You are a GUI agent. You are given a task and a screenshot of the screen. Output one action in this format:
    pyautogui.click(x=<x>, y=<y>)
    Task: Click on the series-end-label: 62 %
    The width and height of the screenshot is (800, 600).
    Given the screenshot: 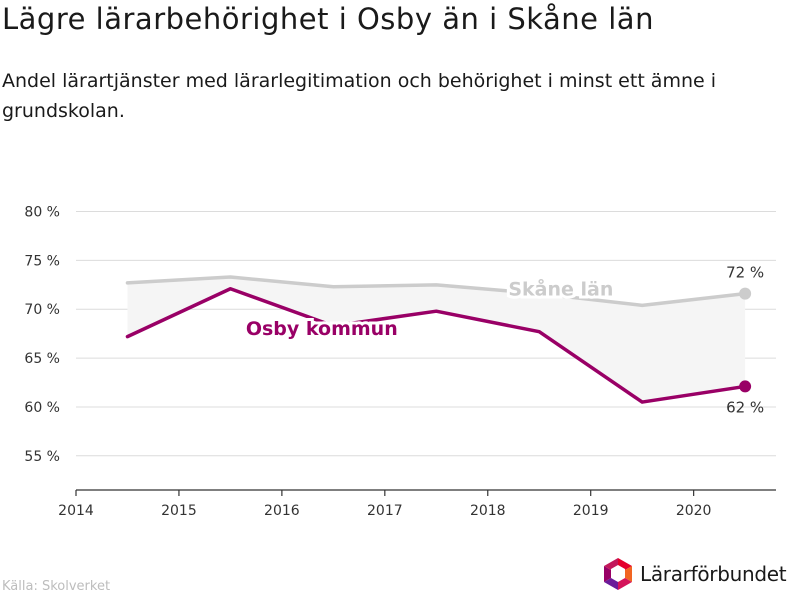 What is the action you would take?
    pyautogui.click(x=745, y=407)
    